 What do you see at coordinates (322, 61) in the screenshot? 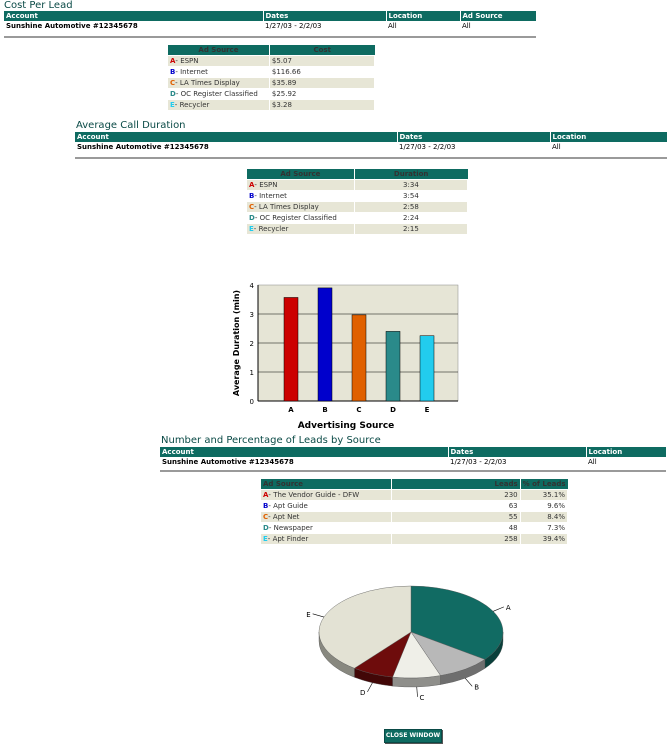
I see `cost-cell: $5.07` at bounding box center [322, 61].